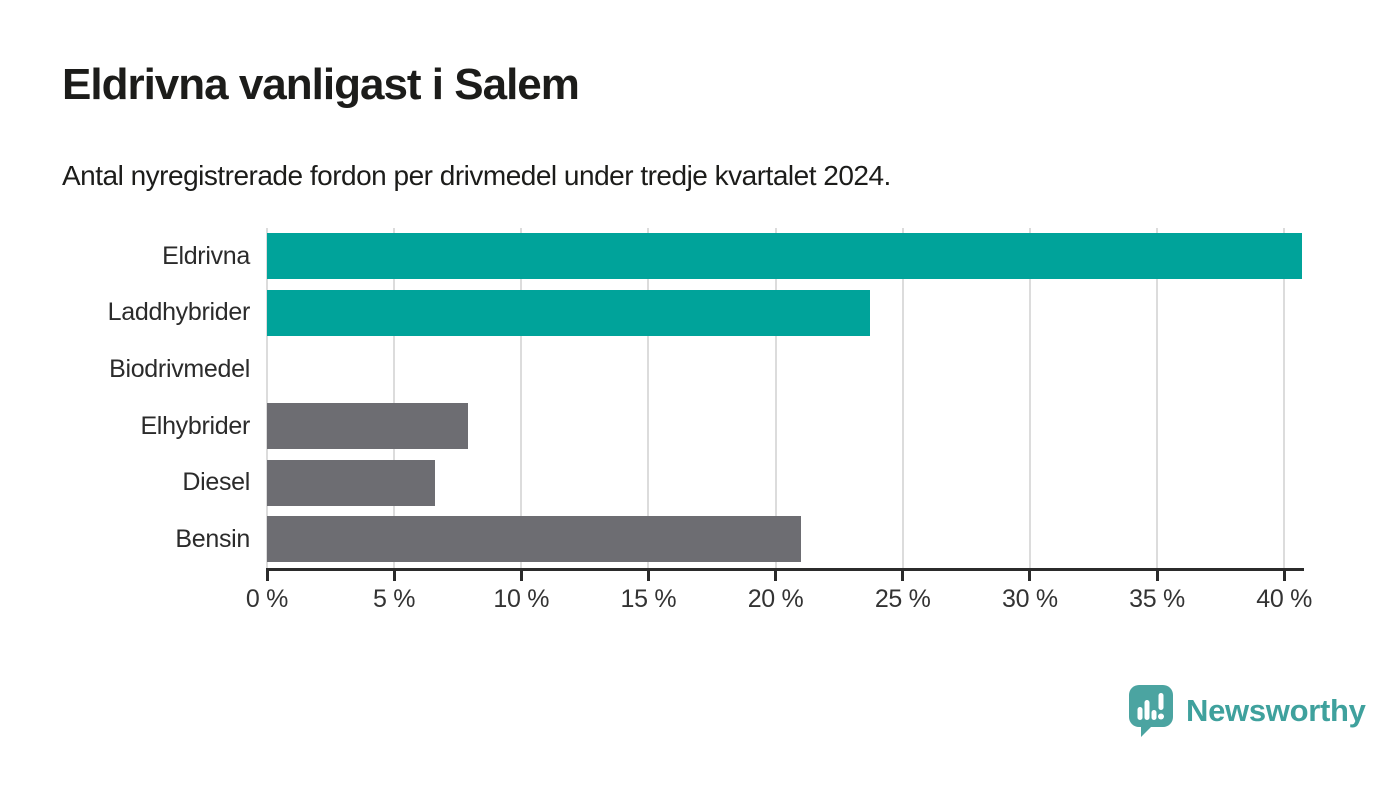 This screenshot has height=793, width=1400. Describe the element at coordinates (1284, 599) in the screenshot. I see `x-axis-tick-label: 40 %` at that location.